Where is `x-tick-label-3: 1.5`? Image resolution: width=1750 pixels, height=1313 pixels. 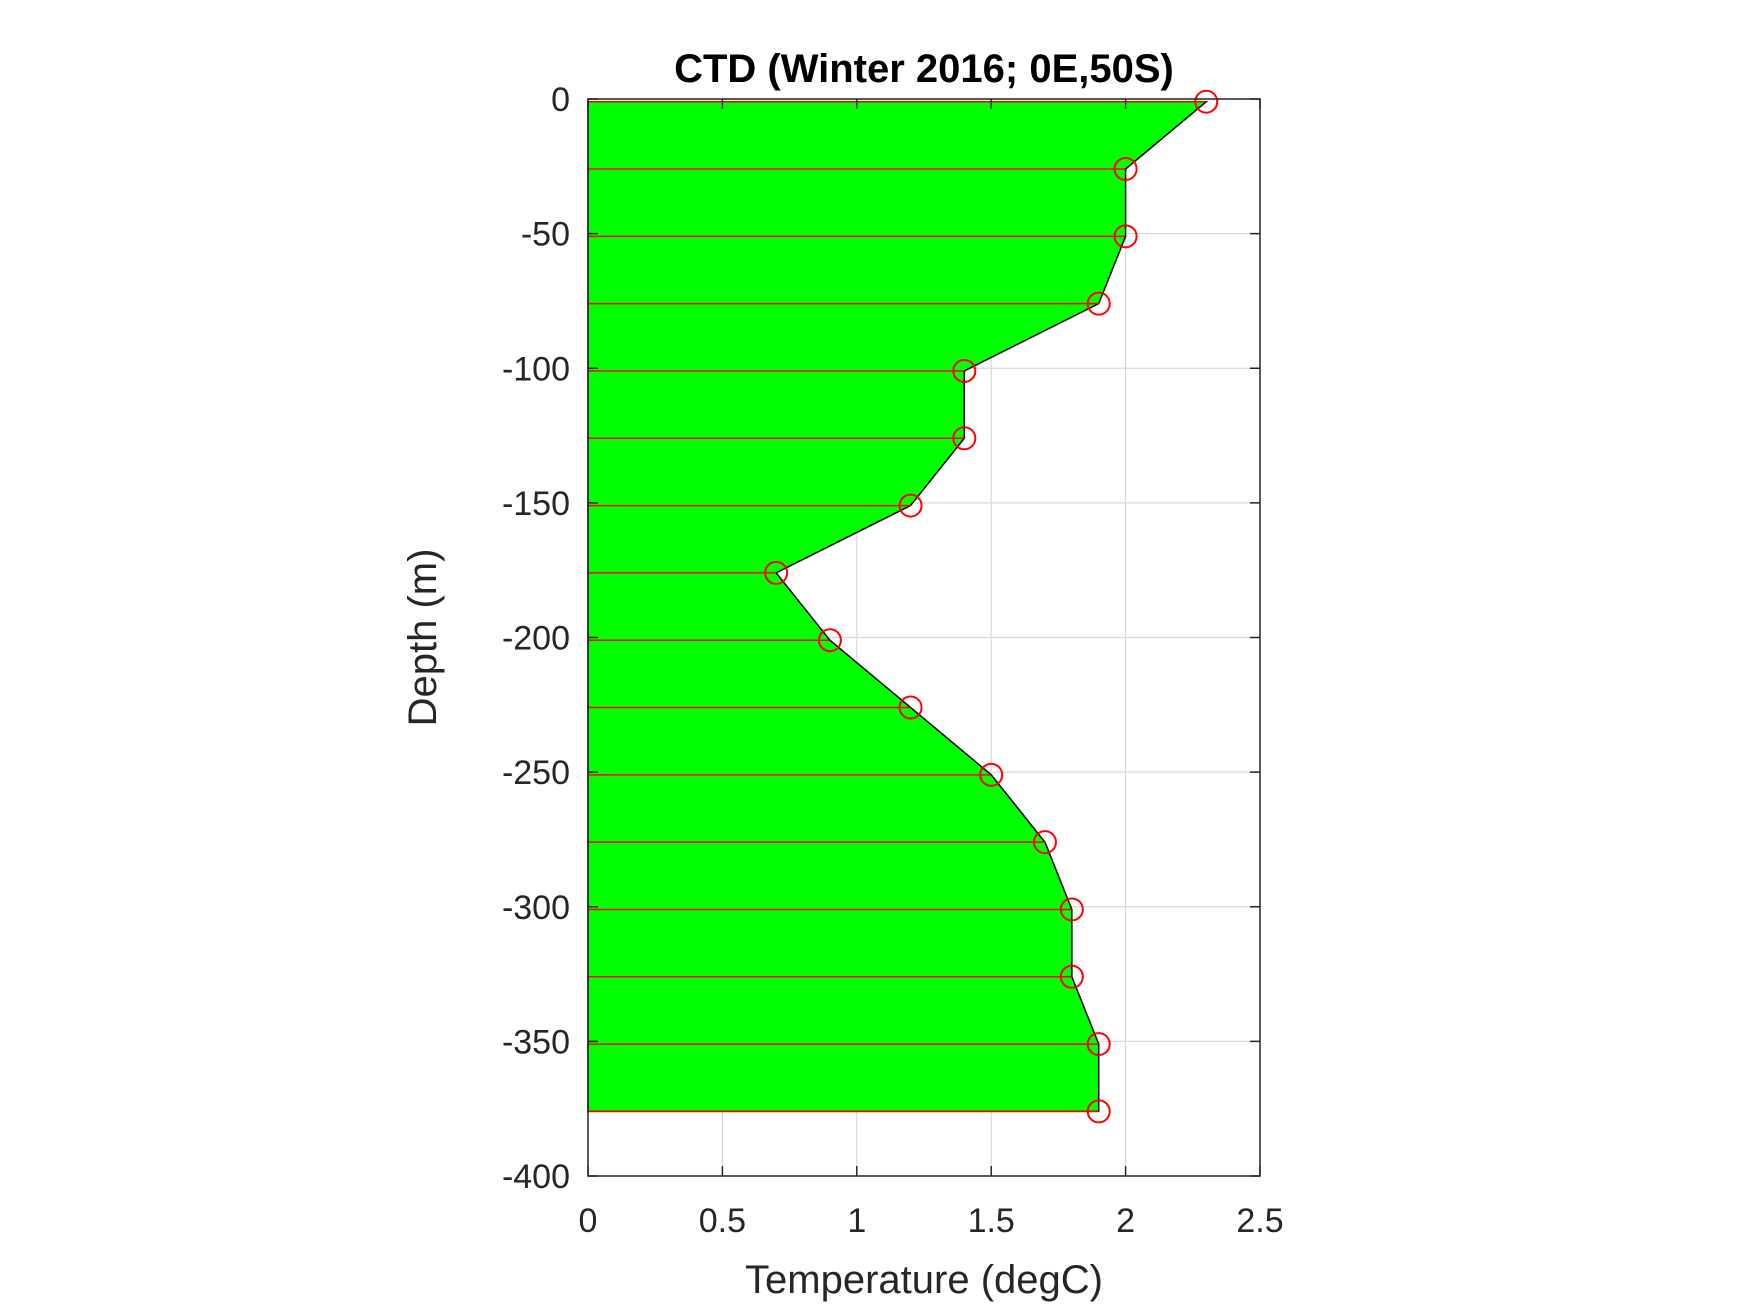 x-tick-label-3: 1.5 is located at coordinates (991, 1221).